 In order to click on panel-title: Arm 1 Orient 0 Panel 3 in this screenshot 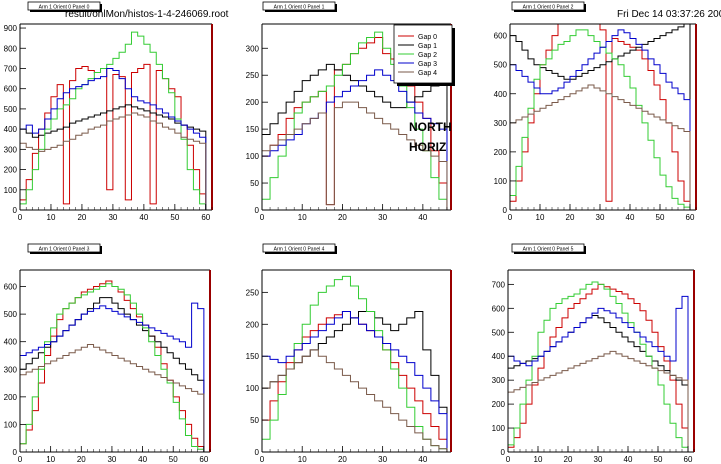, I will do `click(64, 250)`.